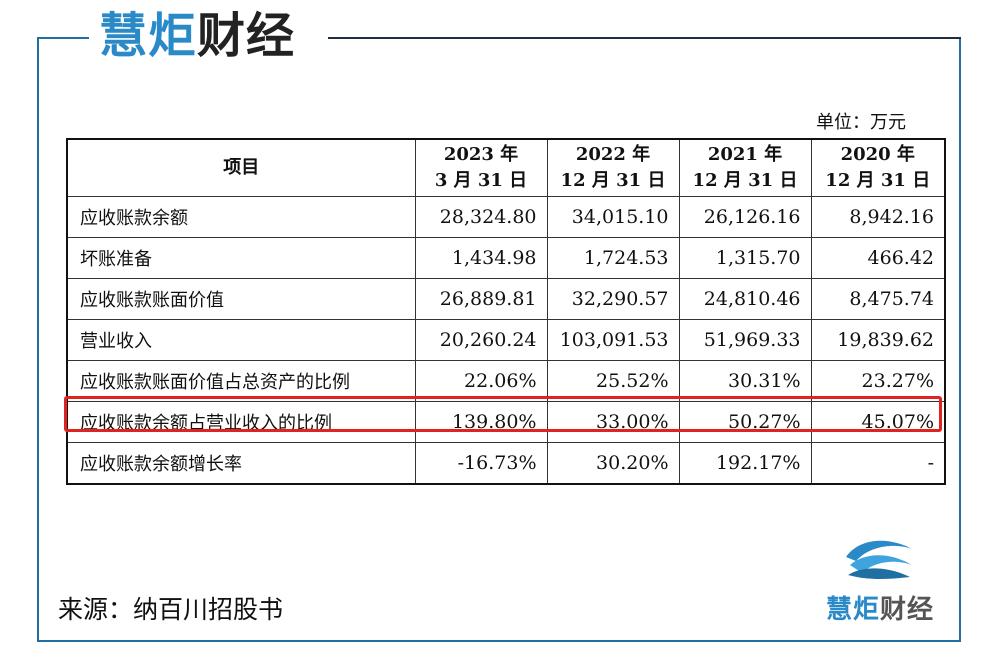  What do you see at coordinates (745, 422) in the screenshot?
I see `table-cell: 50.27%` at bounding box center [745, 422].